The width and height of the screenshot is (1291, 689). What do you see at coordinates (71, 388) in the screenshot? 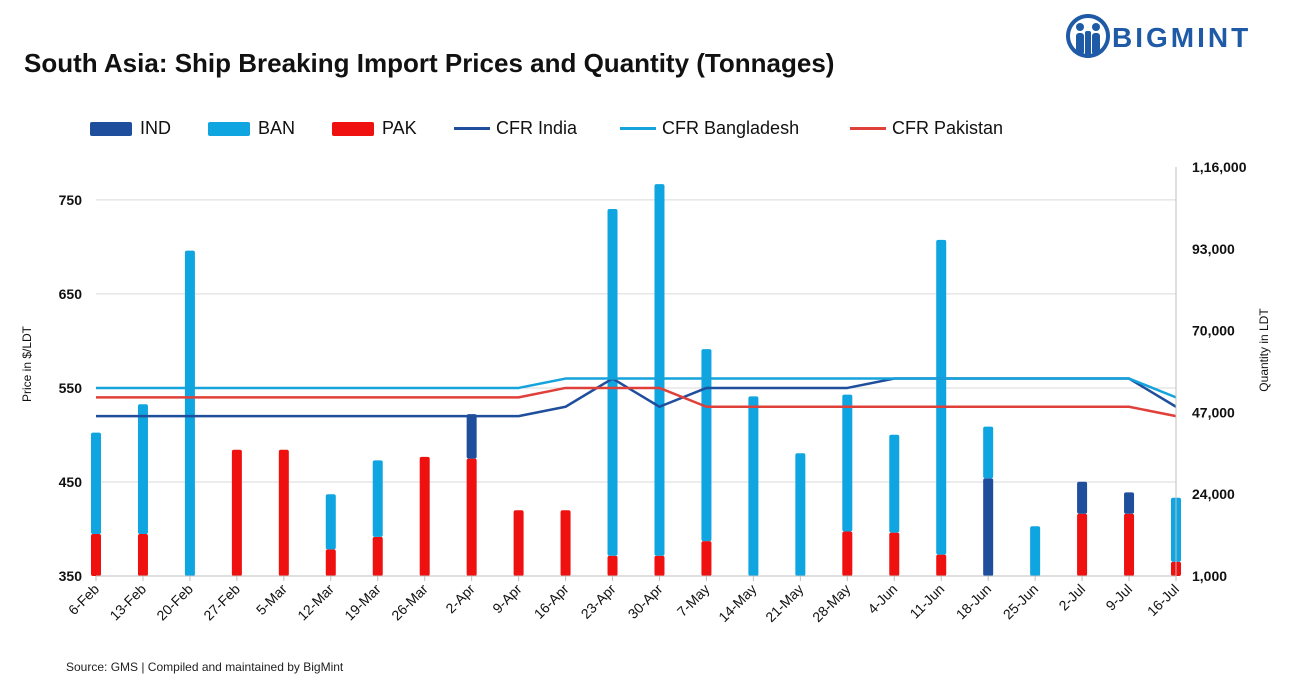
I see `y-tick-label: 550` at bounding box center [71, 388].